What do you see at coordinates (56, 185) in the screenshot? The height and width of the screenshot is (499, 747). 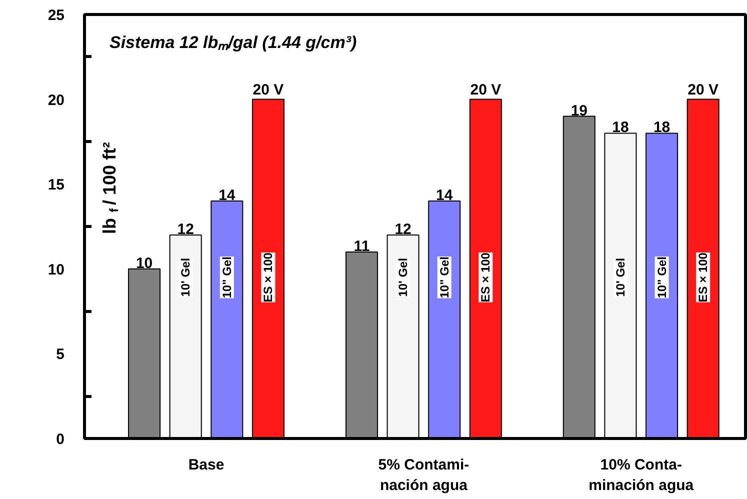 I see `y-tick-label: 15` at bounding box center [56, 185].